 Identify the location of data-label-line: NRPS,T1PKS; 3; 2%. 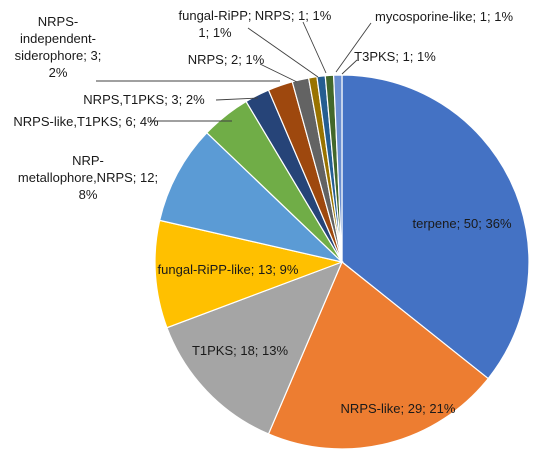
(144, 99).